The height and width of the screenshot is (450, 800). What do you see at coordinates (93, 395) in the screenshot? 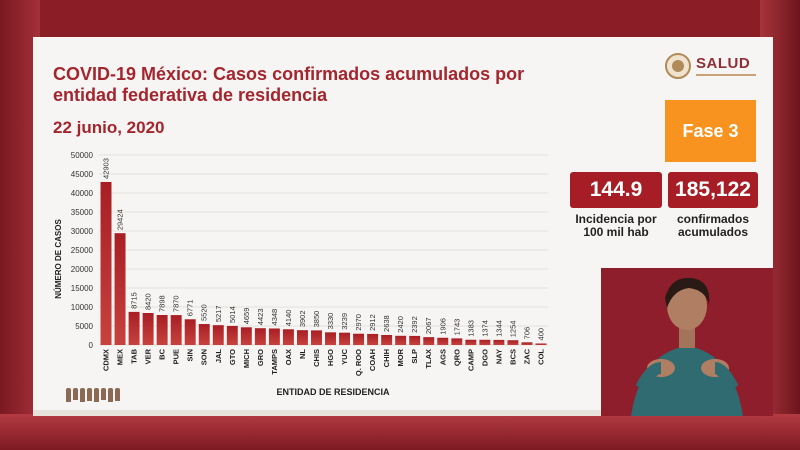
I see `people-illustration` at bounding box center [93, 395].